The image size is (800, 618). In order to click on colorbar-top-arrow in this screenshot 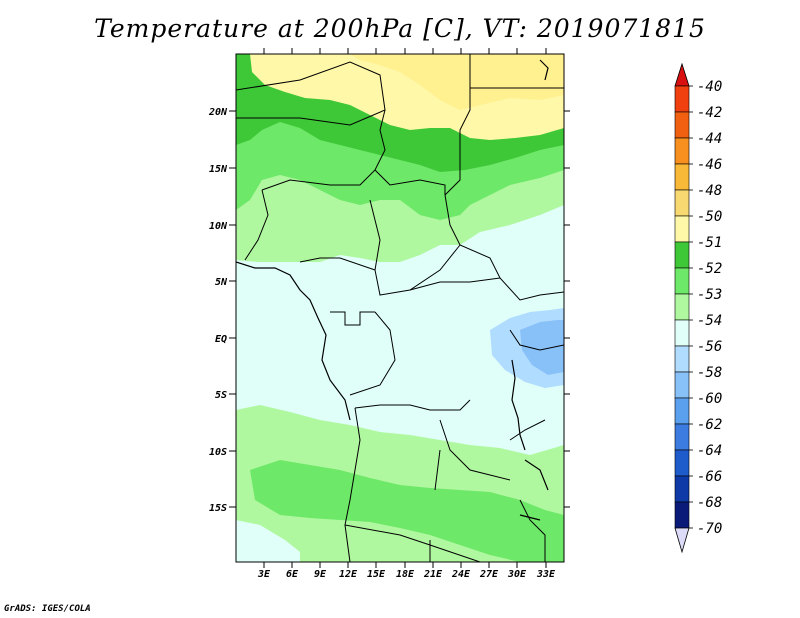, I will do `click(682, 74)`.